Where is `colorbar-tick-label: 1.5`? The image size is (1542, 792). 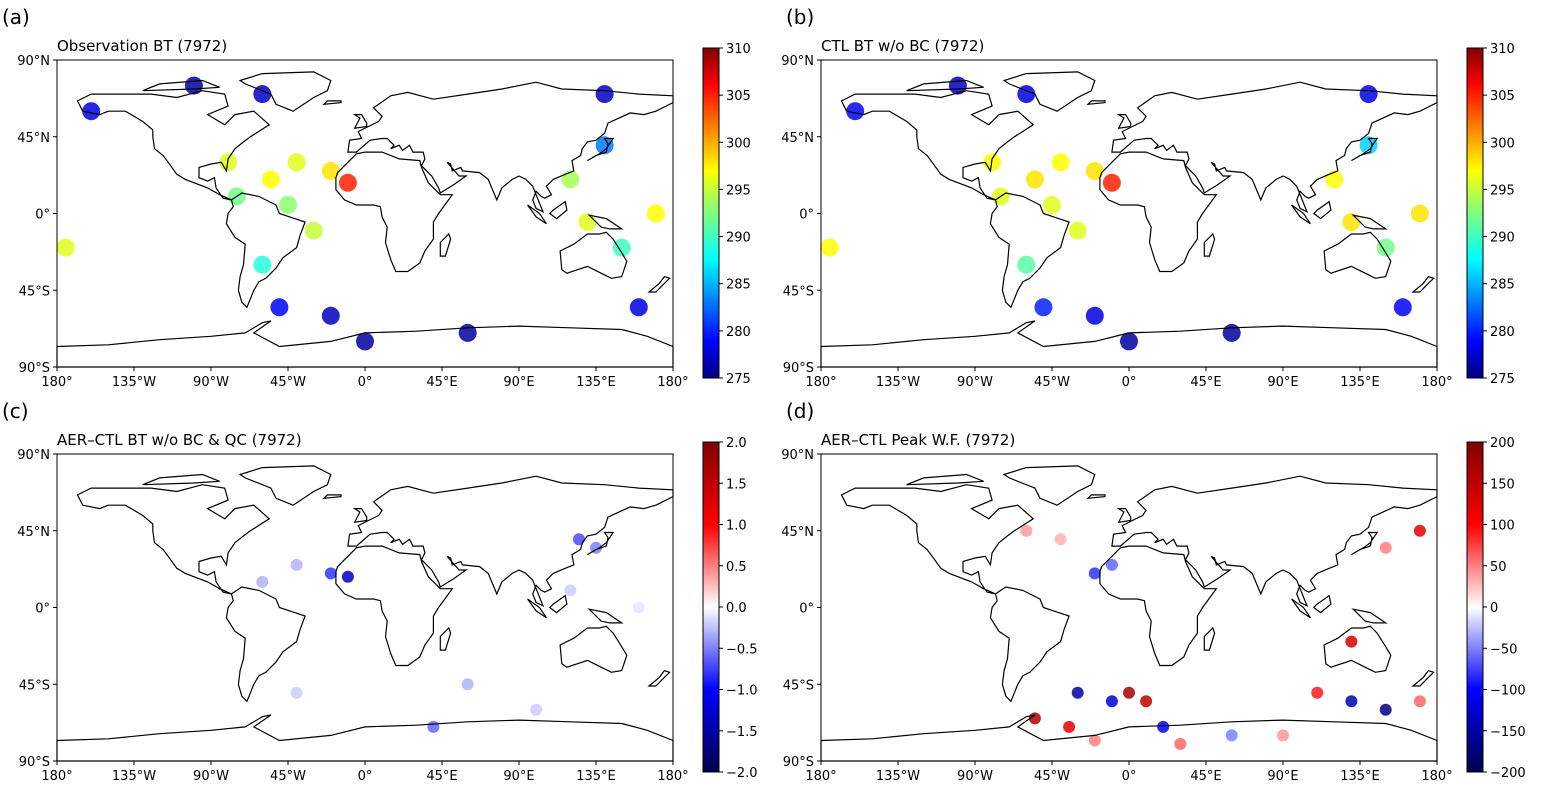
colorbar-tick-label: 1.5 is located at coordinates (736, 484).